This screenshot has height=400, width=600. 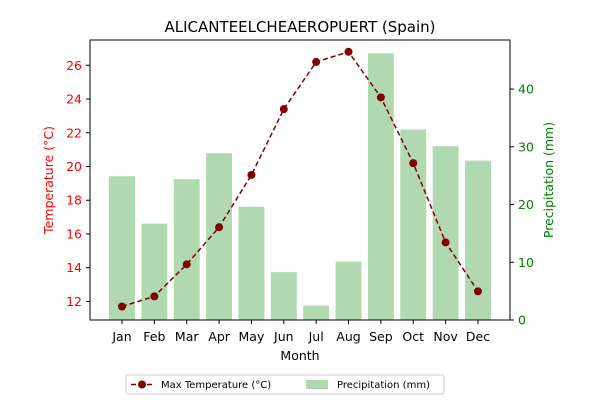 What do you see at coordinates (526, 89) in the screenshot?
I see `y-right-tick-label: 40` at bounding box center [526, 89].